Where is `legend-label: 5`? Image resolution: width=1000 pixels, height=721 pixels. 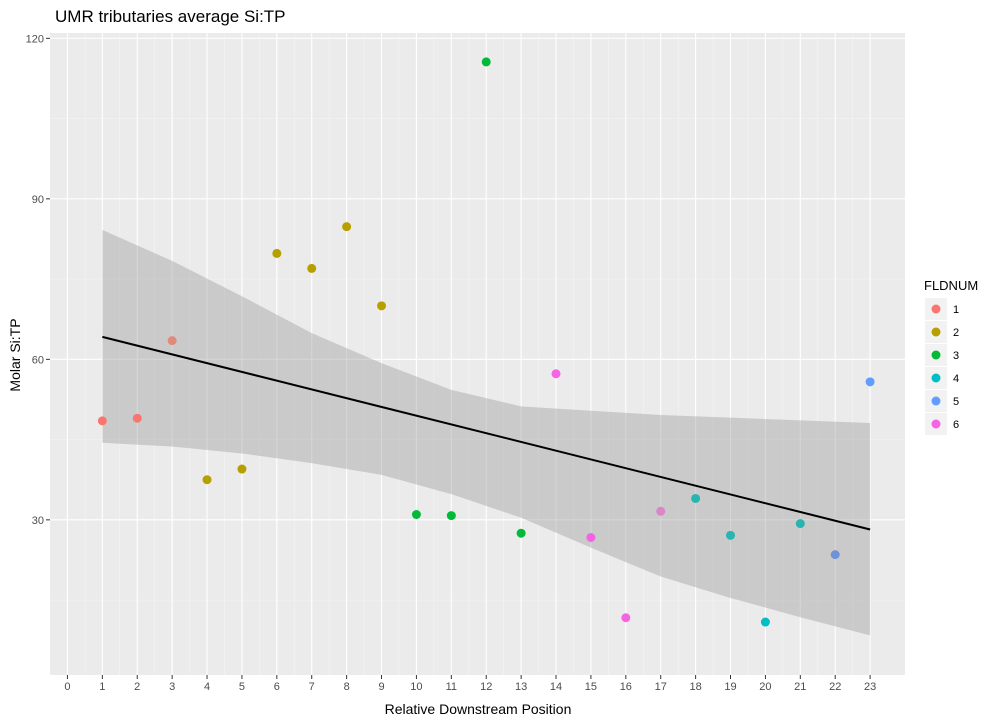 legend-label: 5 is located at coordinates (956, 402).